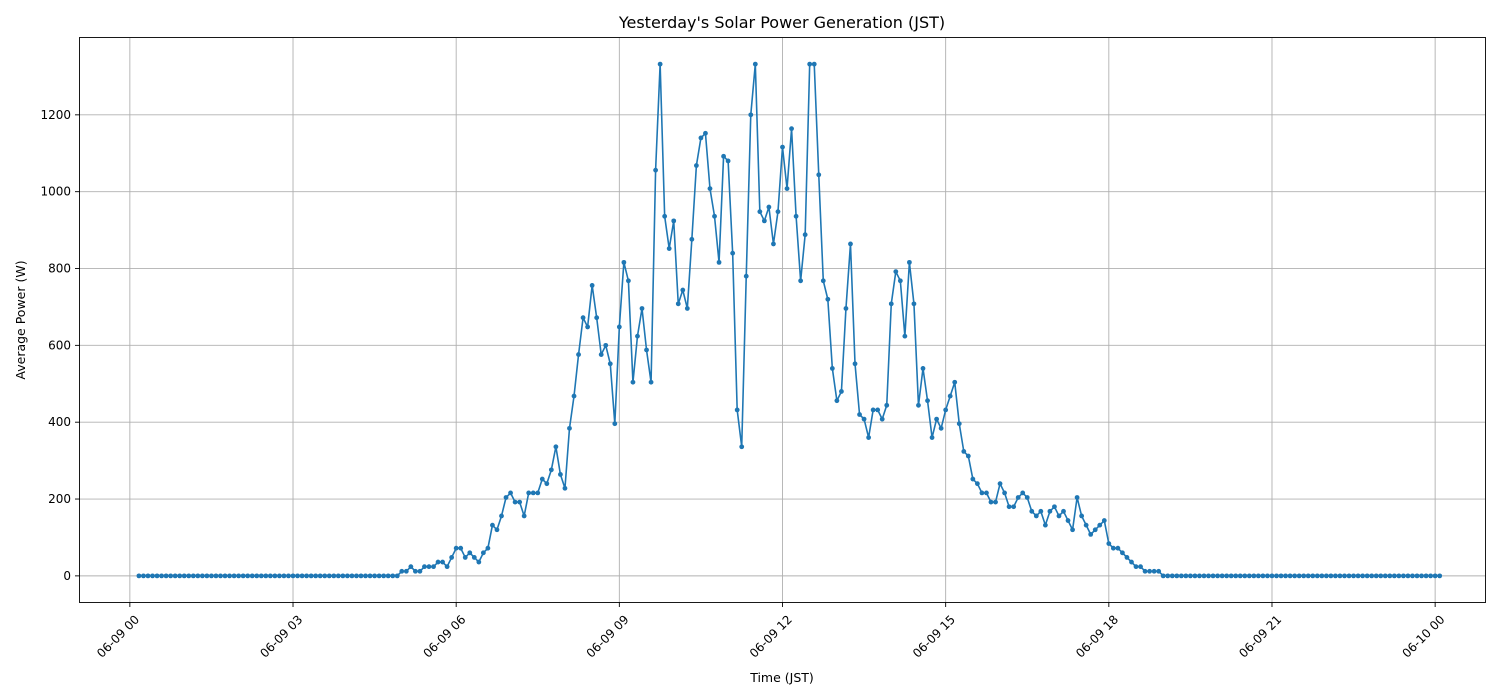 This screenshot has height=700, width=1500. What do you see at coordinates (771, 636) in the screenshot?
I see `x-tick-label: 06-09 12` at bounding box center [771, 636].